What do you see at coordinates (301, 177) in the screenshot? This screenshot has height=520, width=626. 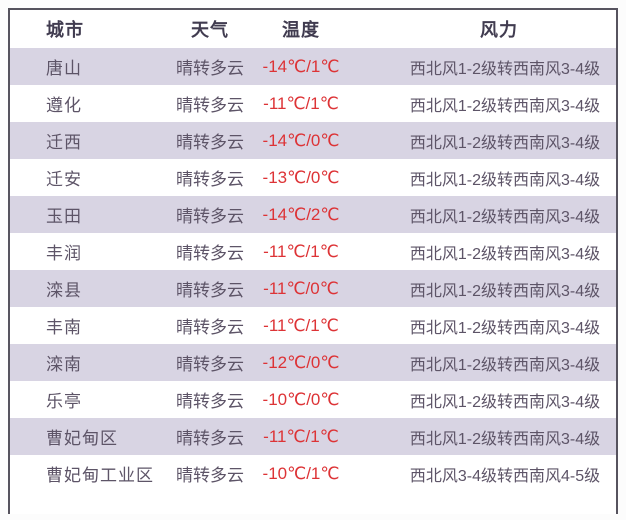 I see `cell-temperature: -13℃/0℃` at bounding box center [301, 177].